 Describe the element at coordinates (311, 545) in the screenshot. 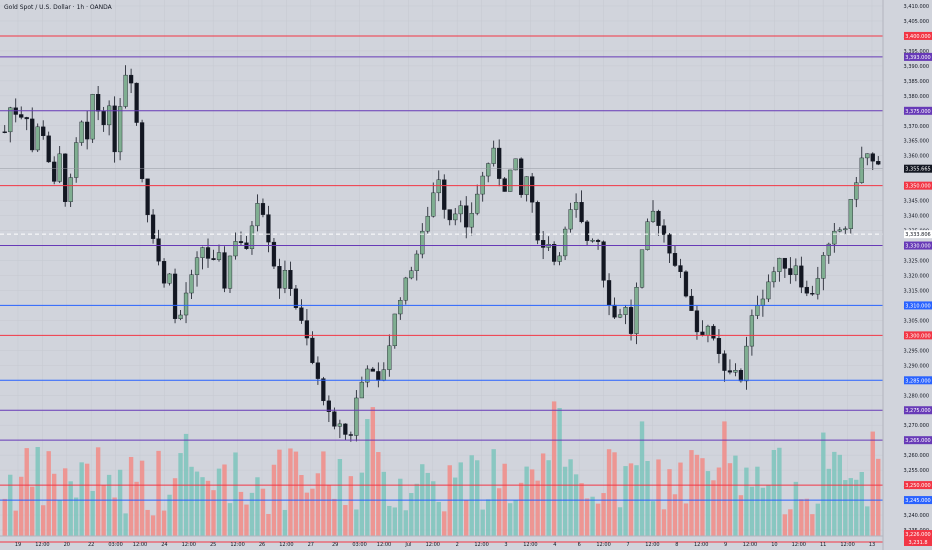

I see `time-tick-label: 27` at that location.